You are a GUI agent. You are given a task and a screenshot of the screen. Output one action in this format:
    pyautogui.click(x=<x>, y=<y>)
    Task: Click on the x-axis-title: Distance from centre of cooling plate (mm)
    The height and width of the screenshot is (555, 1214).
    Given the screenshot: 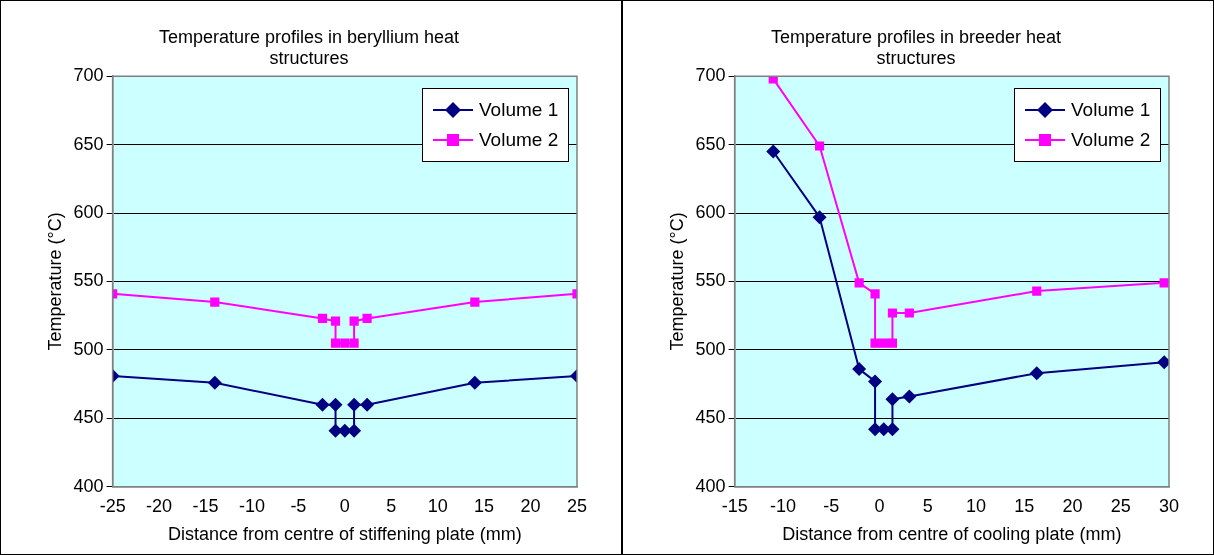 What is the action you would take?
    pyautogui.click(x=952, y=534)
    